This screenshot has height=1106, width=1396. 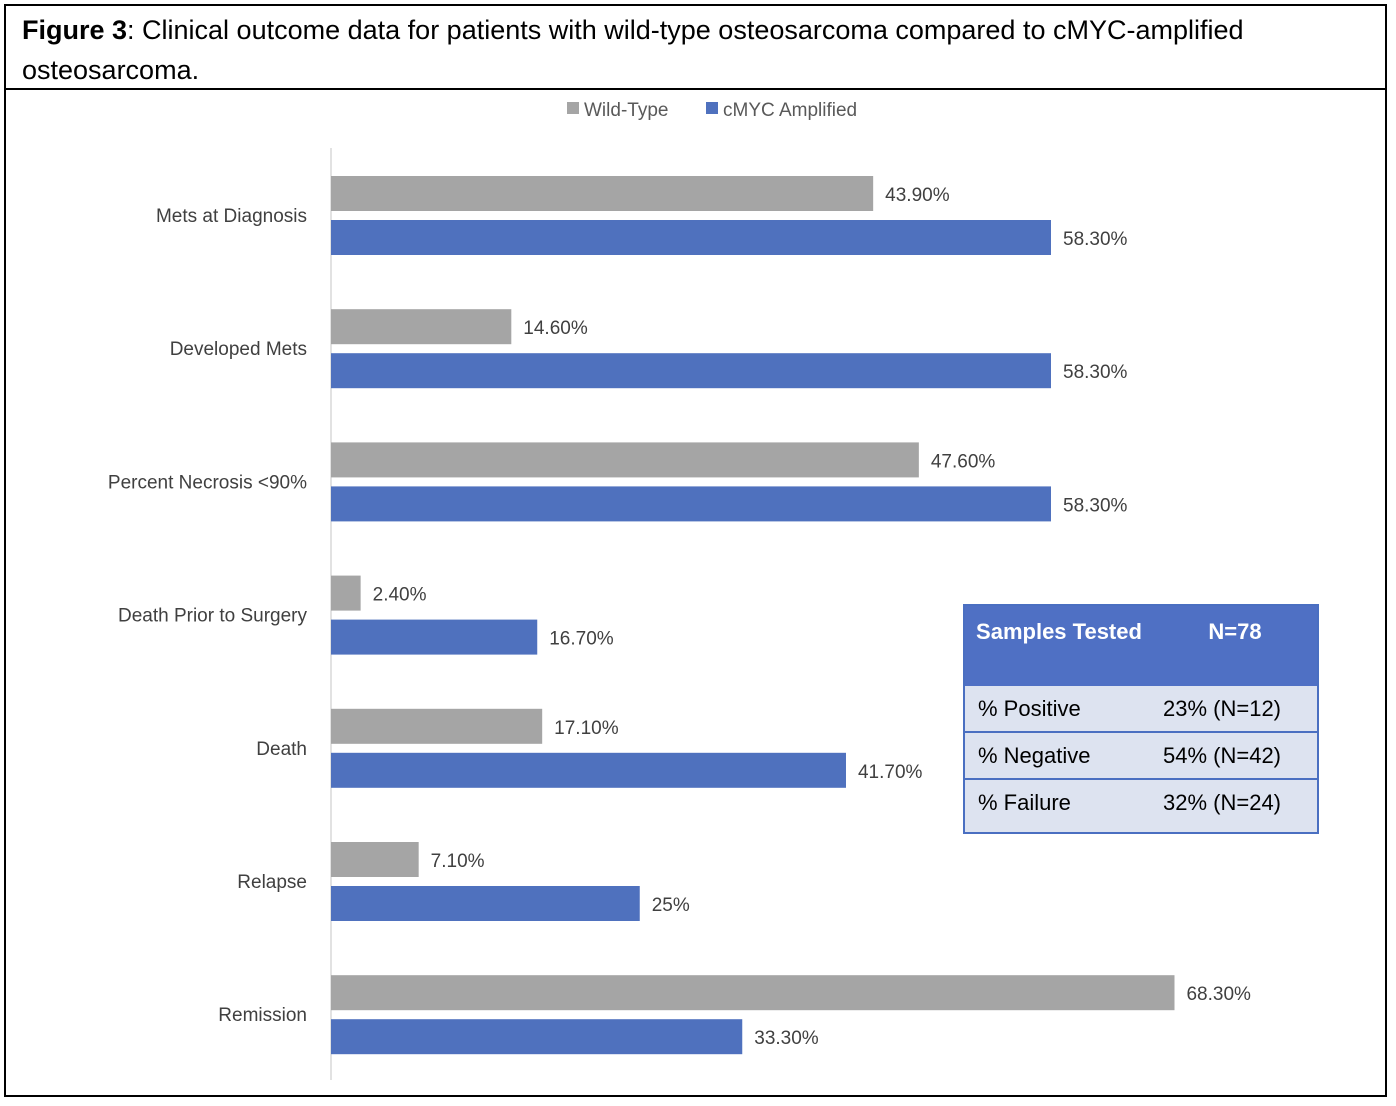 I want to click on samples-table-row-value: 32% (N=24), so click(x=1222, y=802).